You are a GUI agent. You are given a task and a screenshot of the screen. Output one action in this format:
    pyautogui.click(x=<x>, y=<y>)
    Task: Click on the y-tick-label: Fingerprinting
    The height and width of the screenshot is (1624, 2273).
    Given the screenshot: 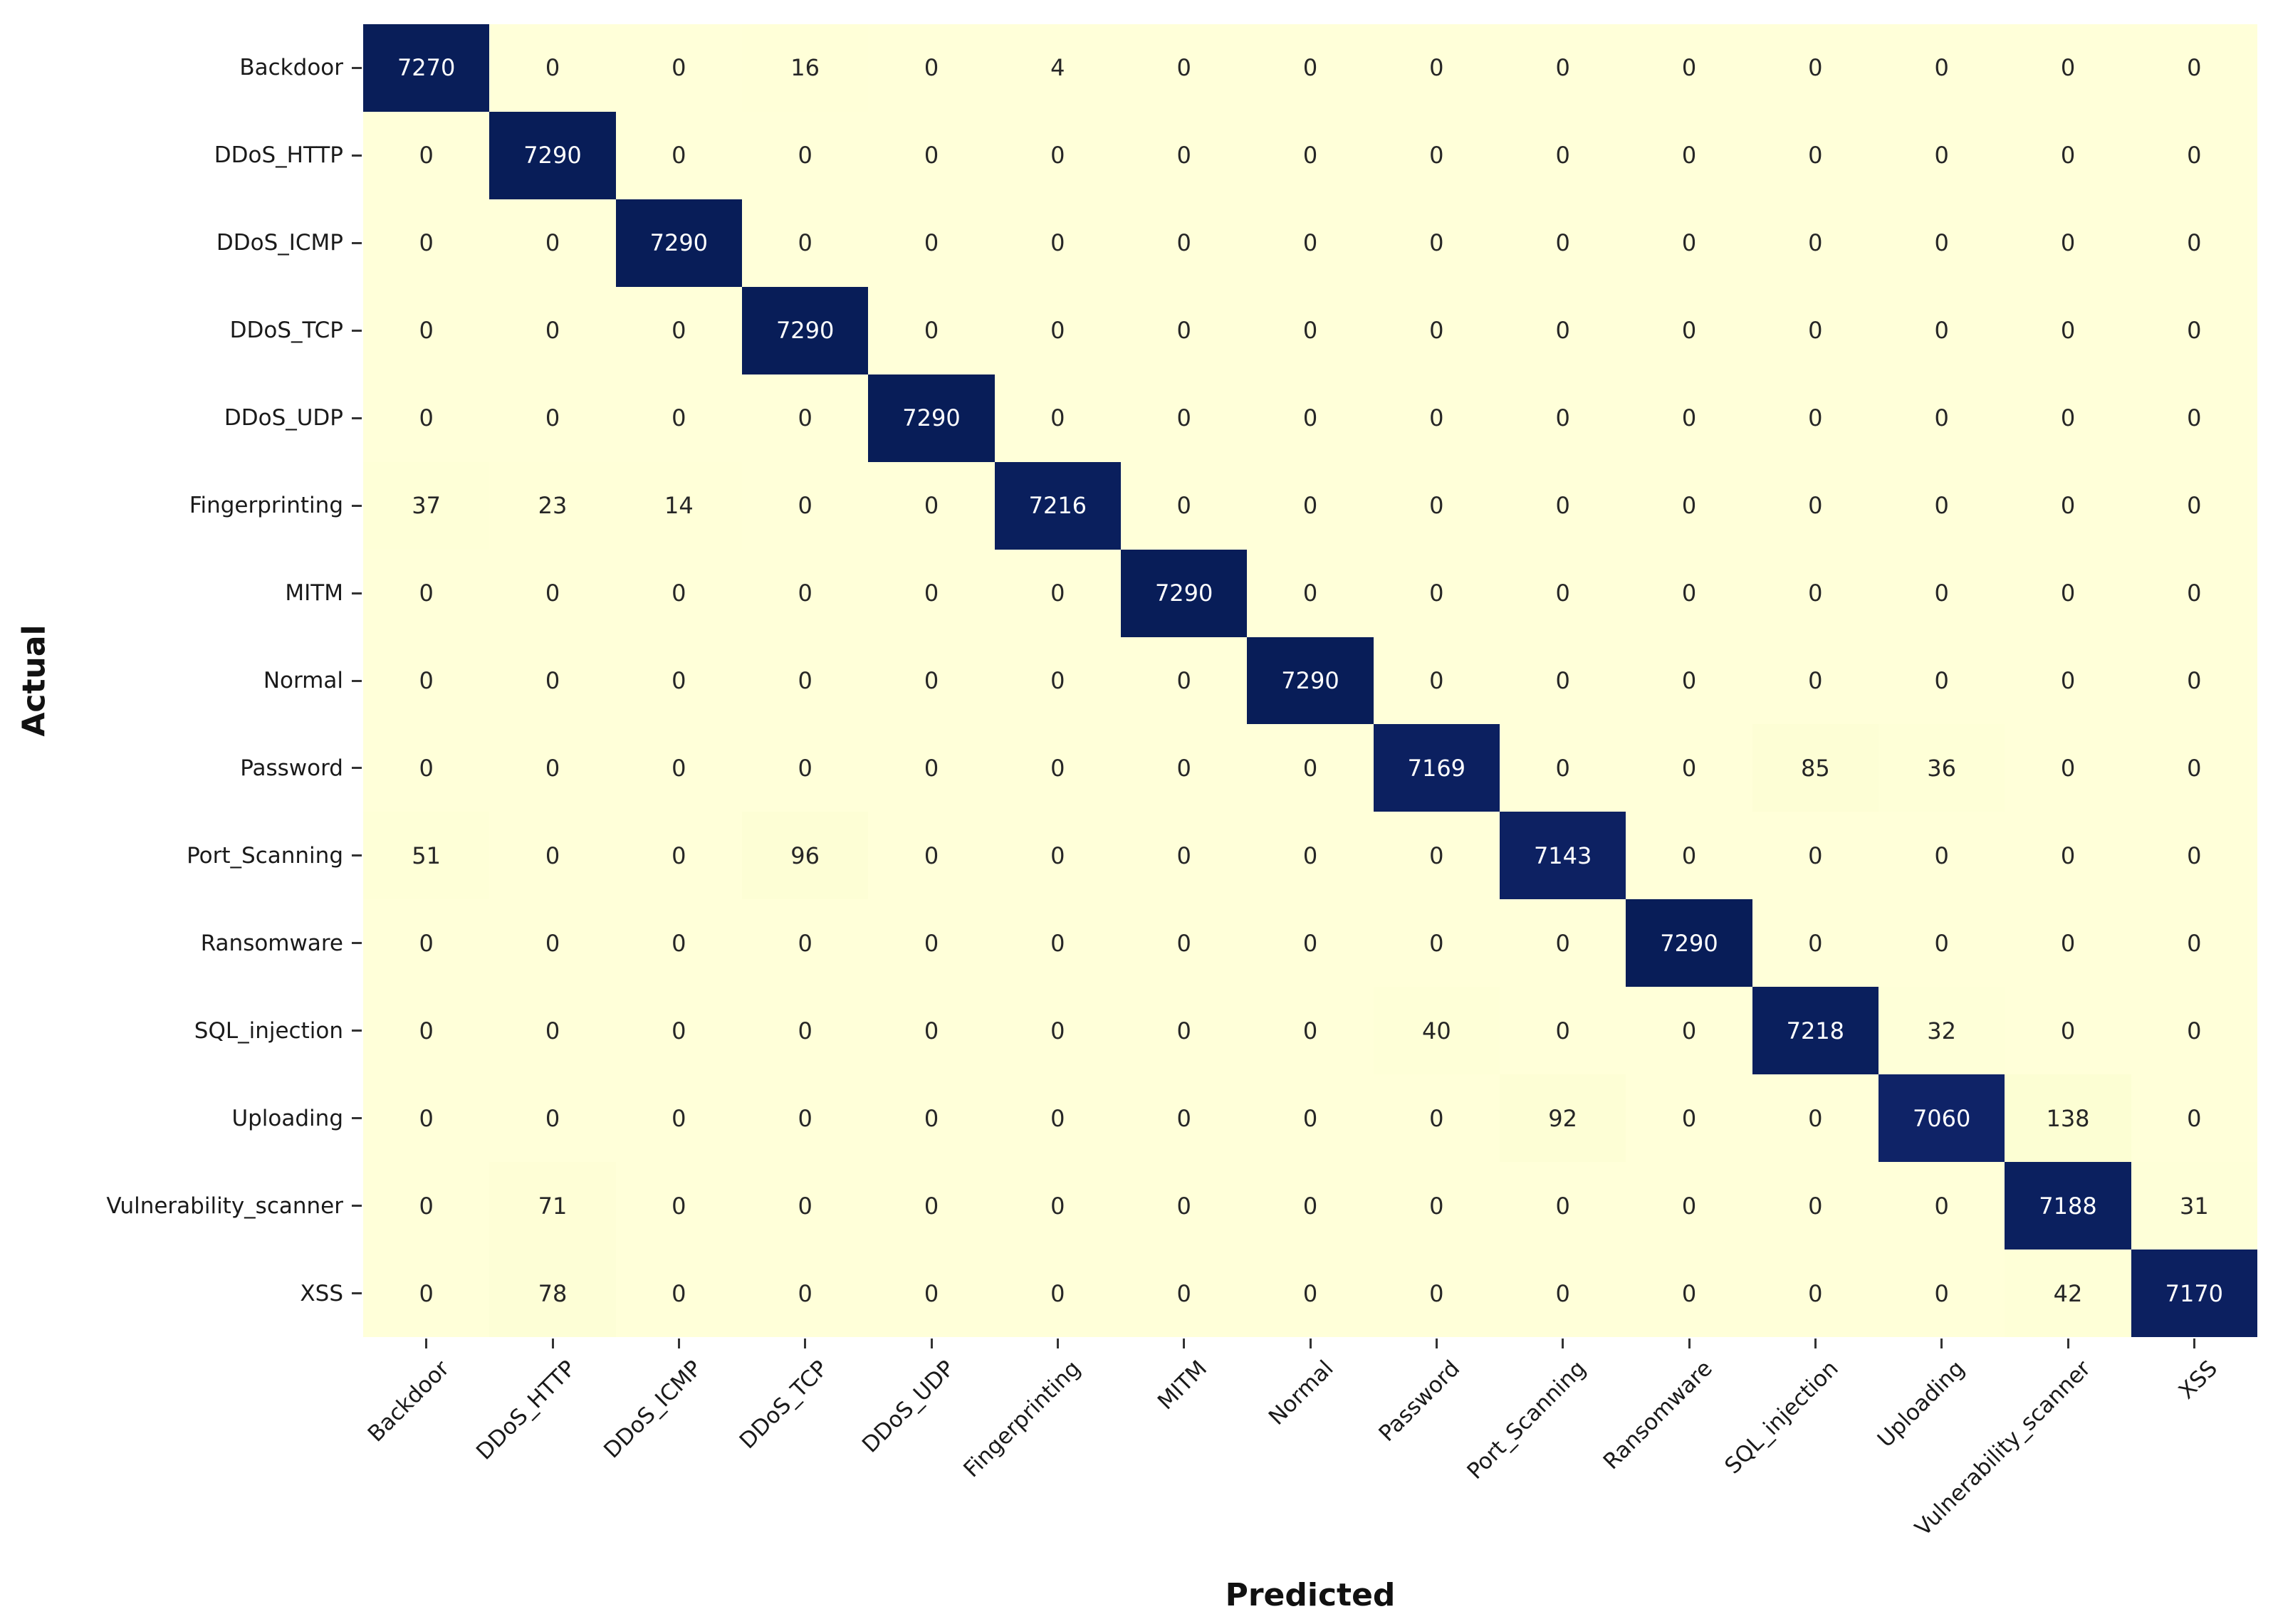 What is the action you would take?
    pyautogui.click(x=266, y=506)
    